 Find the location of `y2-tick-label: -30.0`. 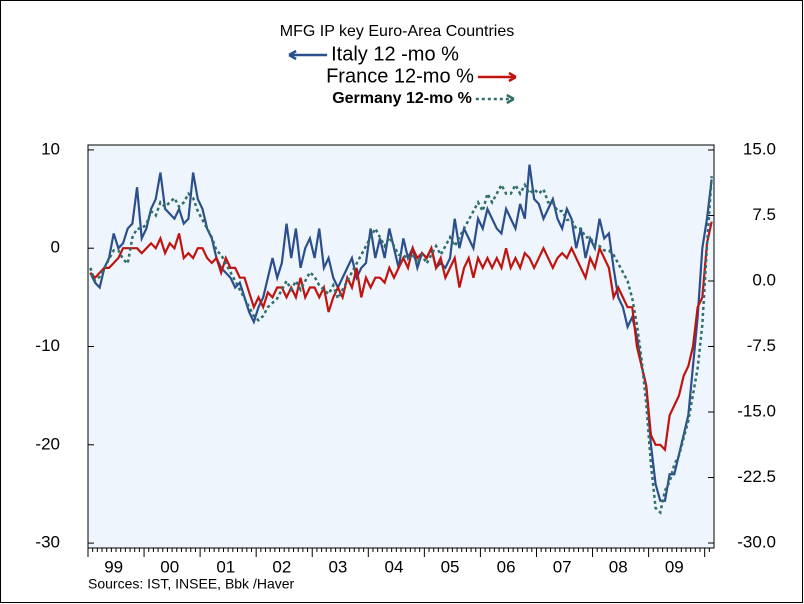

y2-tick-label: -30.0 is located at coordinates (756, 542).